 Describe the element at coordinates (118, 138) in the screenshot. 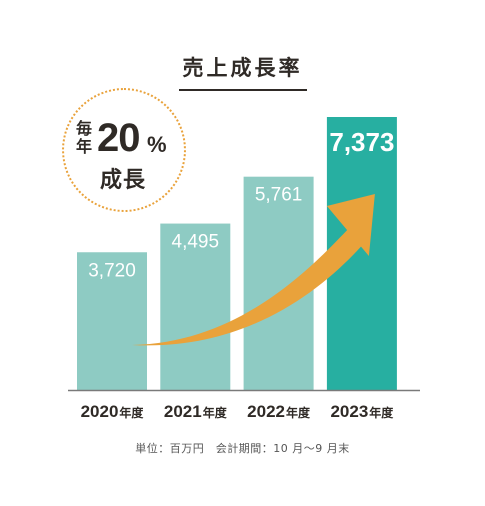

I see `badge-number: 20` at that location.